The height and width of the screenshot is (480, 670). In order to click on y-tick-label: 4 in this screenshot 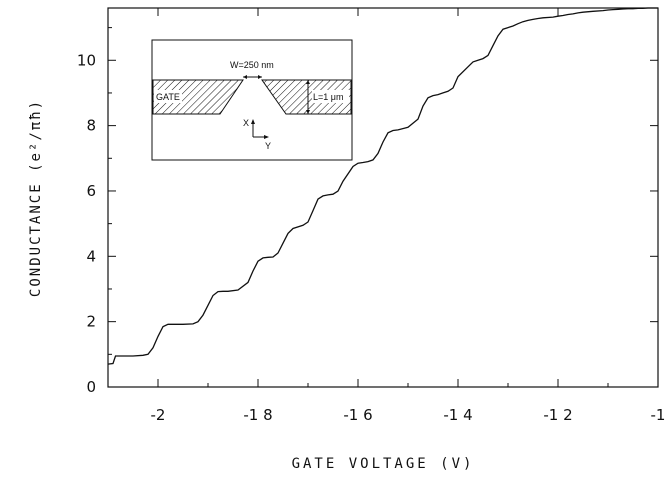, I will do `click(91, 256)`.